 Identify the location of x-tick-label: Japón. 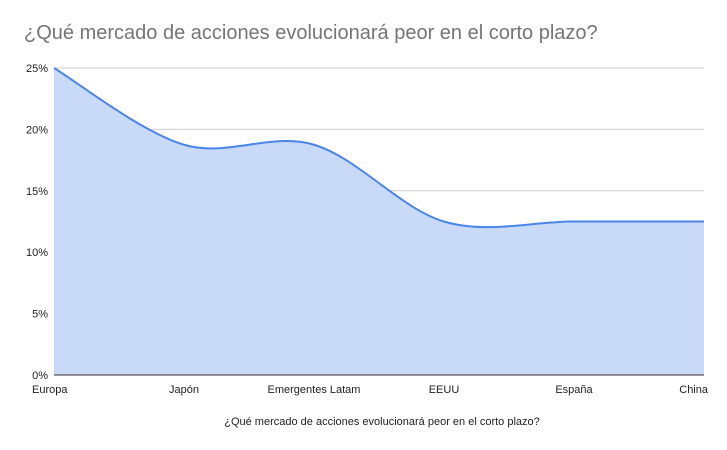
(184, 390).